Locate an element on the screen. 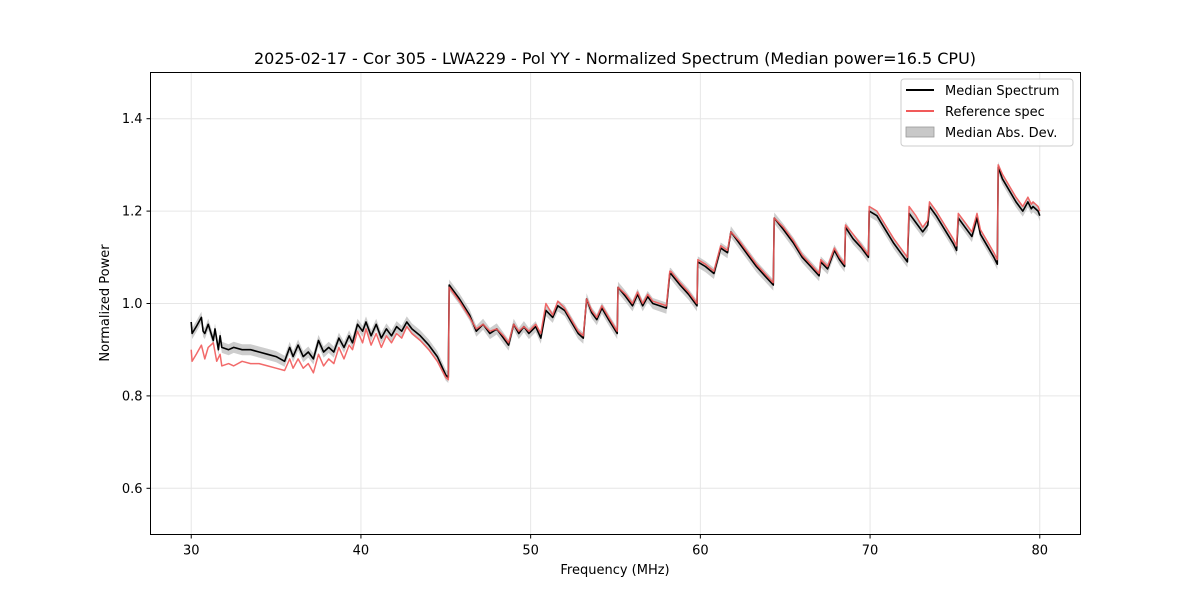 The height and width of the screenshot is (600, 1200). y-tick-label: 1.0 is located at coordinates (132, 304).